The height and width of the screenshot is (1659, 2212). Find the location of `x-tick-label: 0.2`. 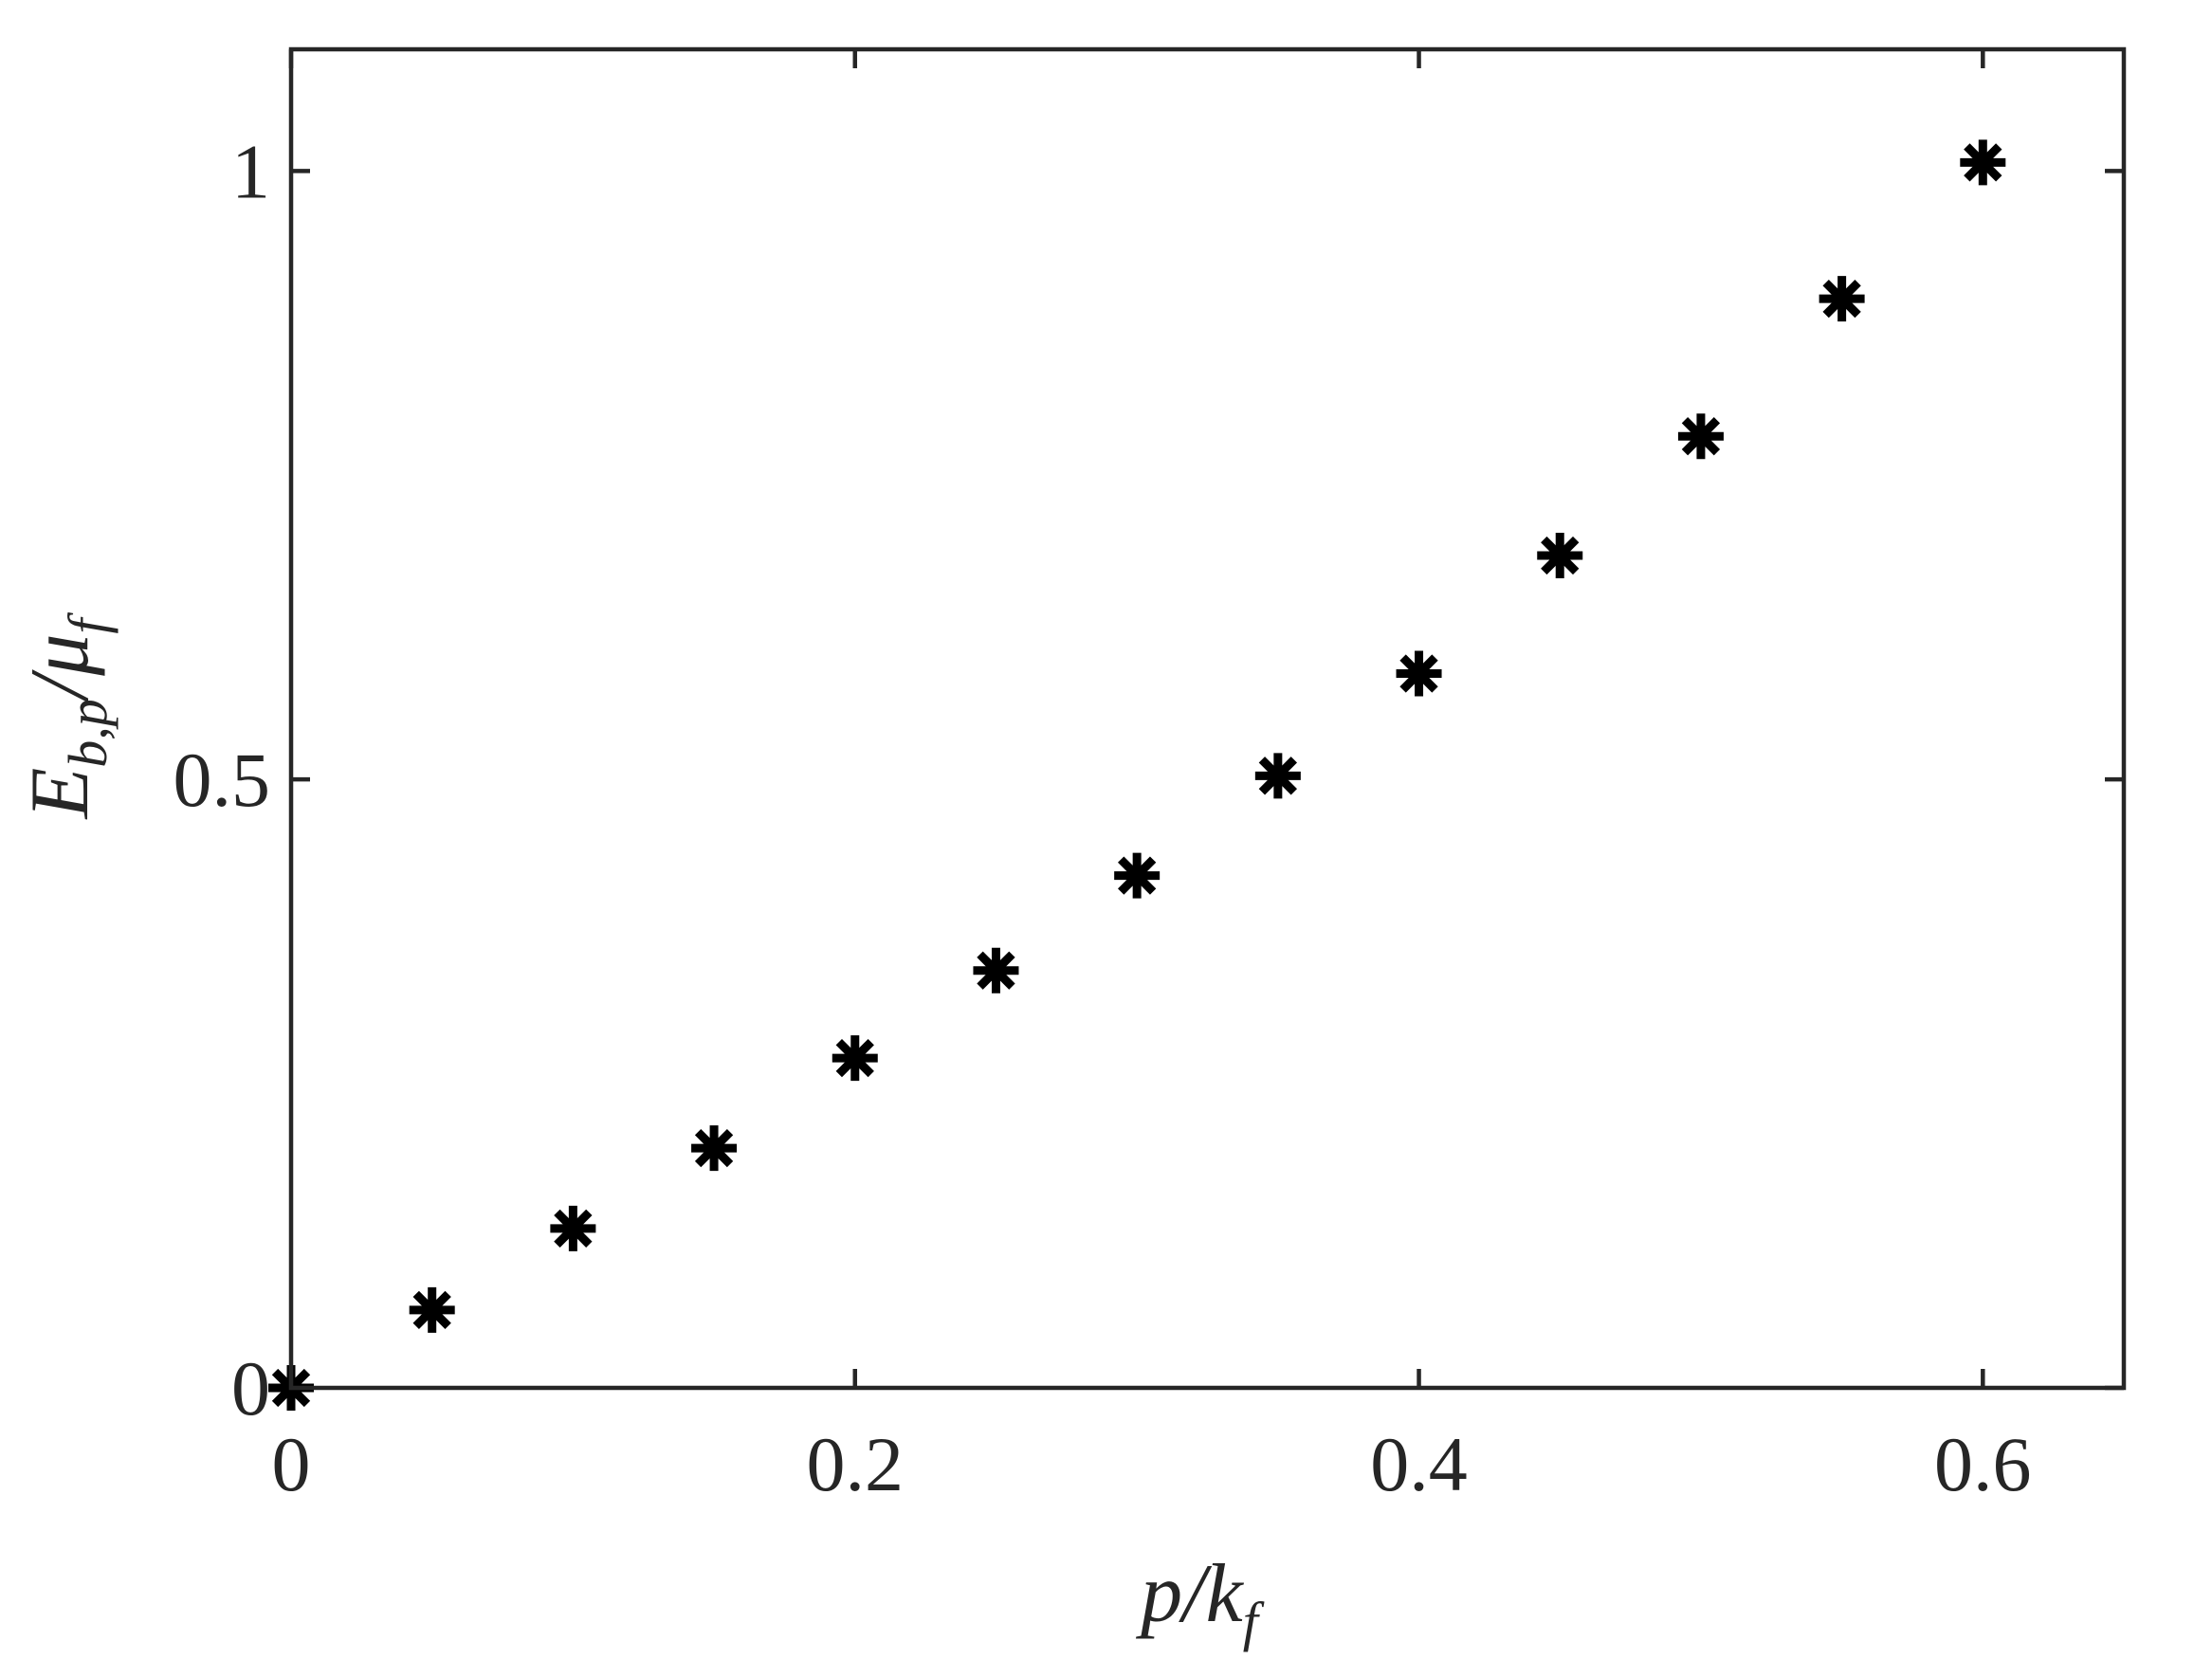

x-tick-label: 0.2 is located at coordinates (856, 1464).